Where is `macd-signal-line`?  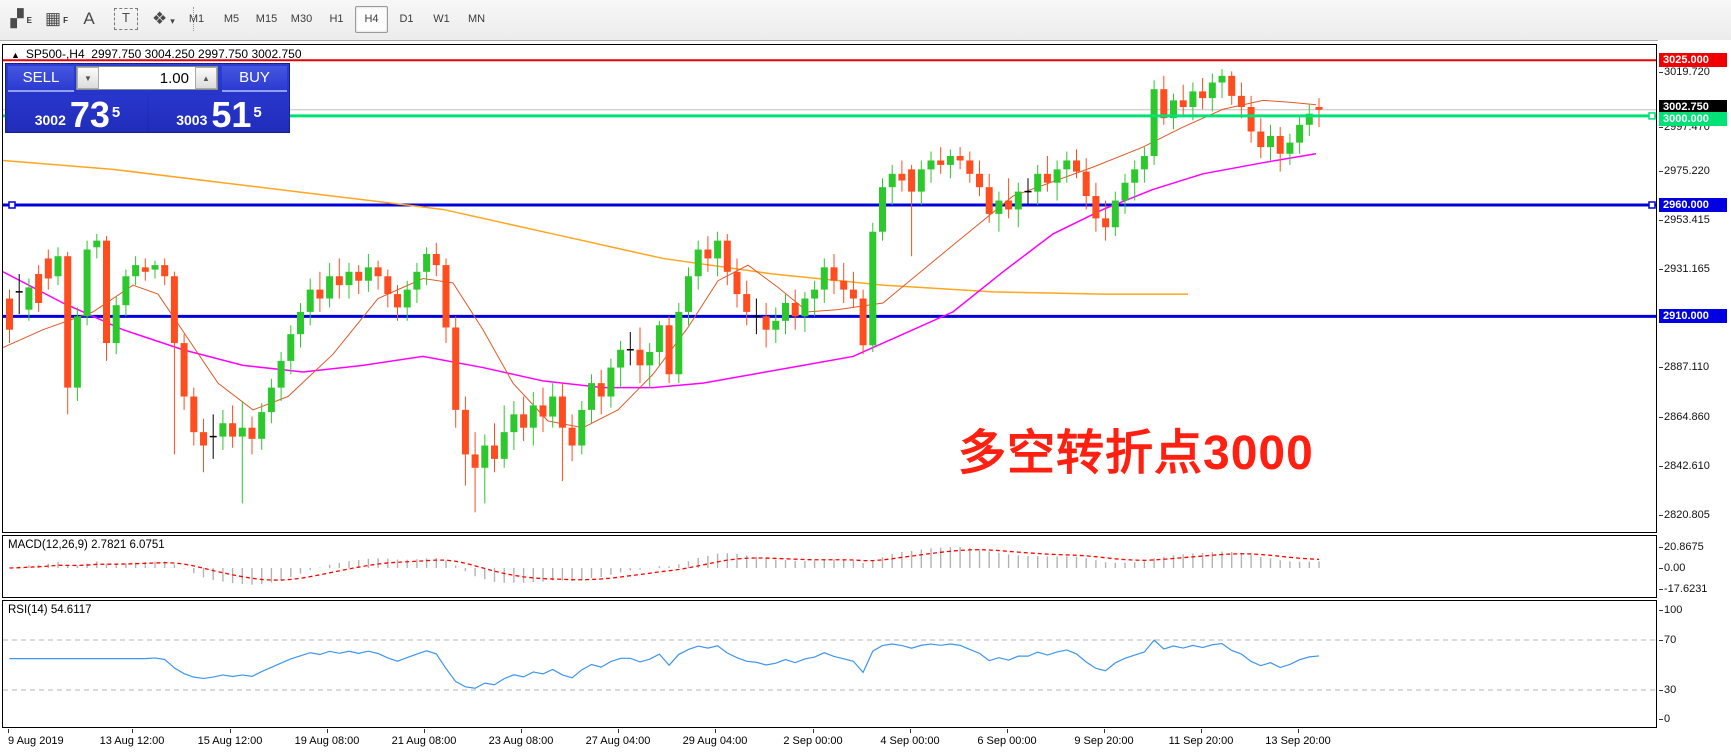
macd-signal-line is located at coordinates (664, 565).